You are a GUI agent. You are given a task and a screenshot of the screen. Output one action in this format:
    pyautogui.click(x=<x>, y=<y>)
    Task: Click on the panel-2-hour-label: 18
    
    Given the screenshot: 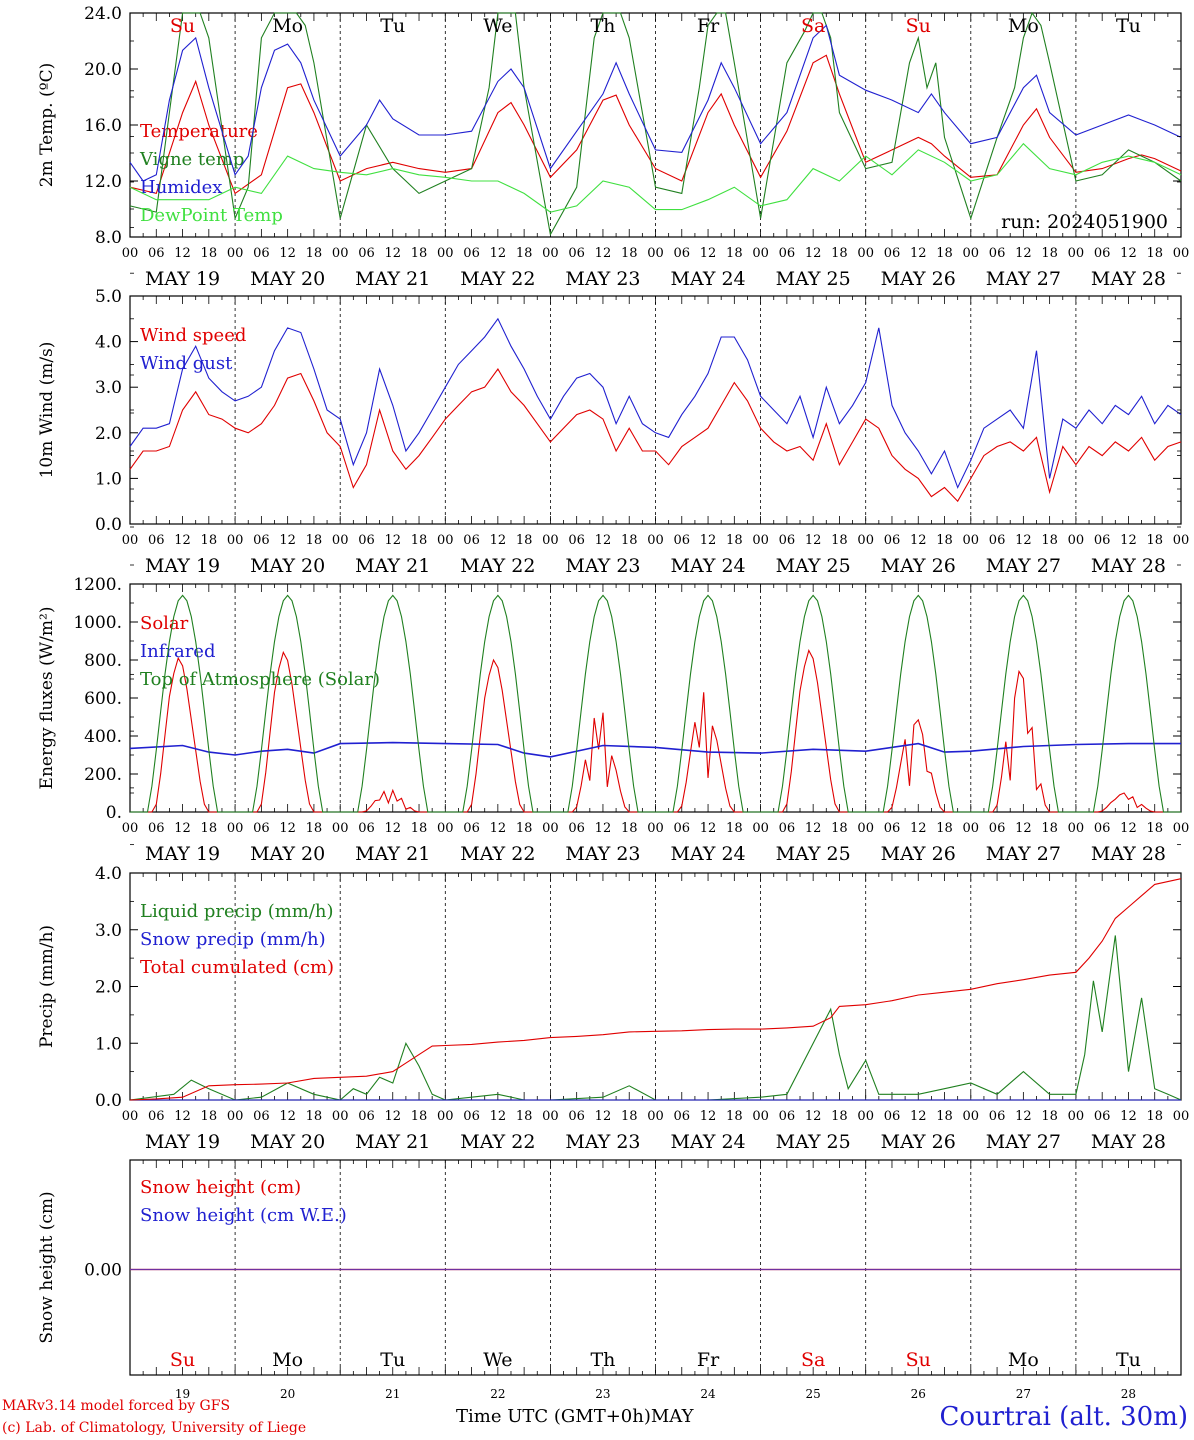 What is the action you would take?
    pyautogui.click(x=209, y=540)
    